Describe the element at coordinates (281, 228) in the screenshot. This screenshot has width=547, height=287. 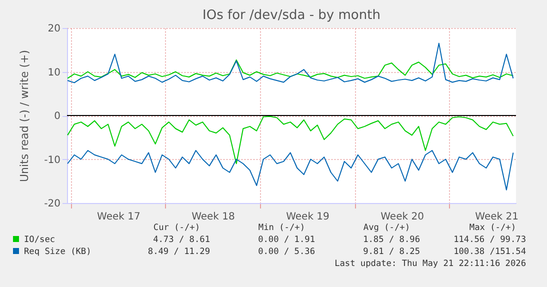
I see `text: Min (-/+)` at that location.